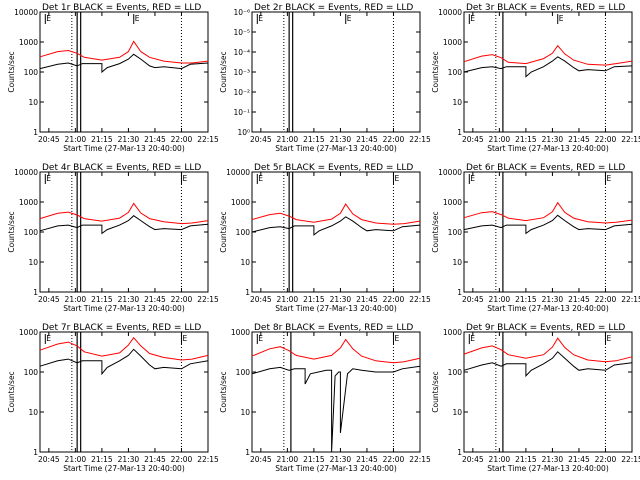 This screenshot has width=640, height=480. I want to click on y-tick-label: 10⁻⁵, so click(241, 32).